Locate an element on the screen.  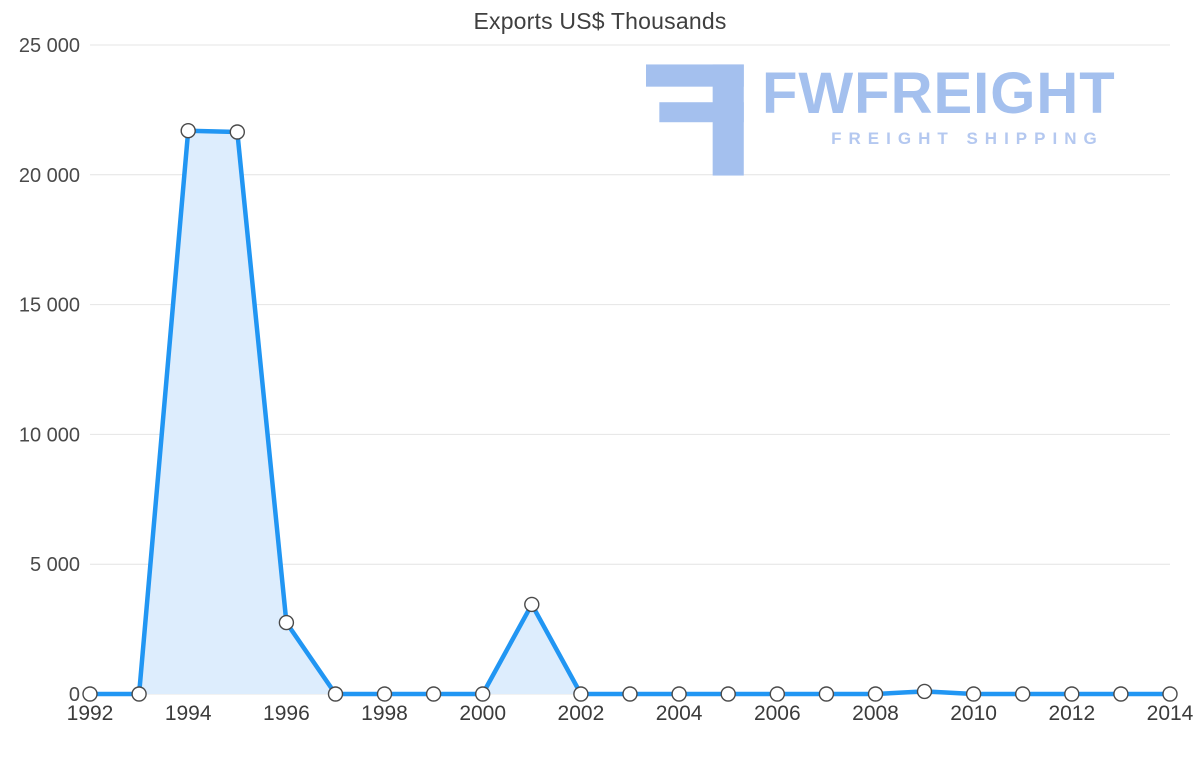
x-tick-label: 2014 is located at coordinates (1170, 713).